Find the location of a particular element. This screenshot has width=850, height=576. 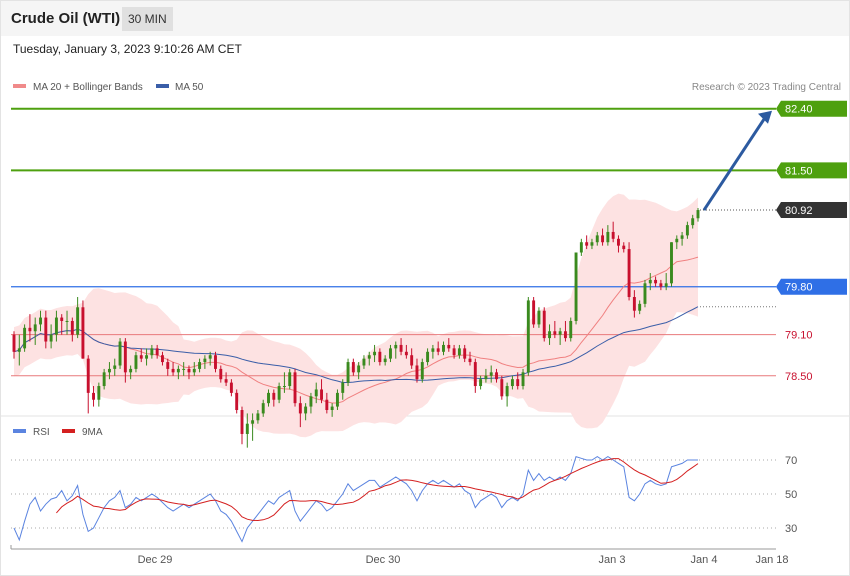

level-label-box-pivot is located at coordinates (811, 286).